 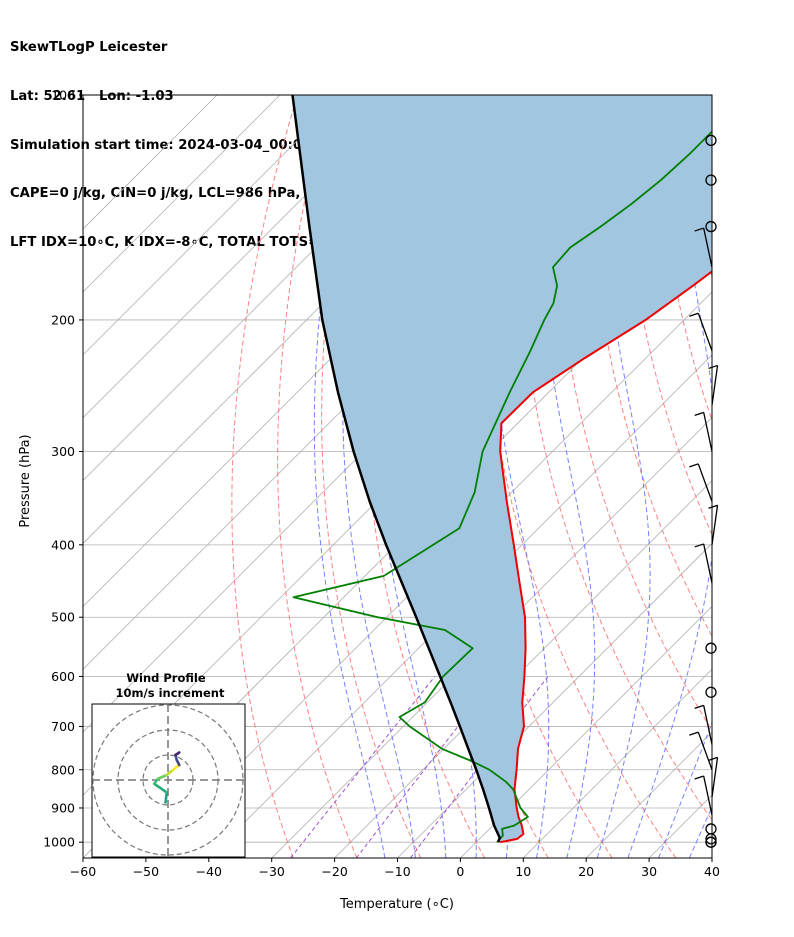 I want to click on location-line: Lat: 52.61 Lon: -1.03, so click(x=92, y=97).